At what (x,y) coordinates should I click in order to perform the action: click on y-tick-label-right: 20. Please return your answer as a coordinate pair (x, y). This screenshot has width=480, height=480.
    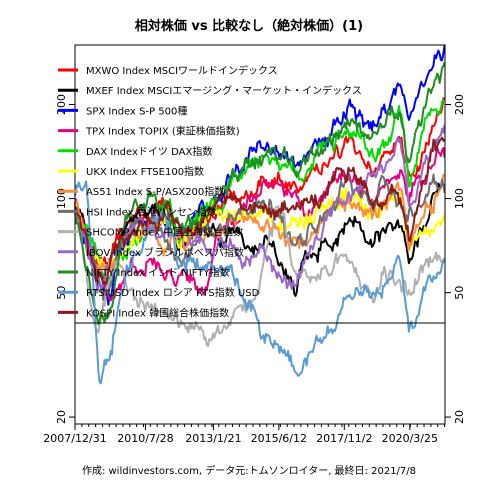
    Looking at the image, I should click on (459, 417).